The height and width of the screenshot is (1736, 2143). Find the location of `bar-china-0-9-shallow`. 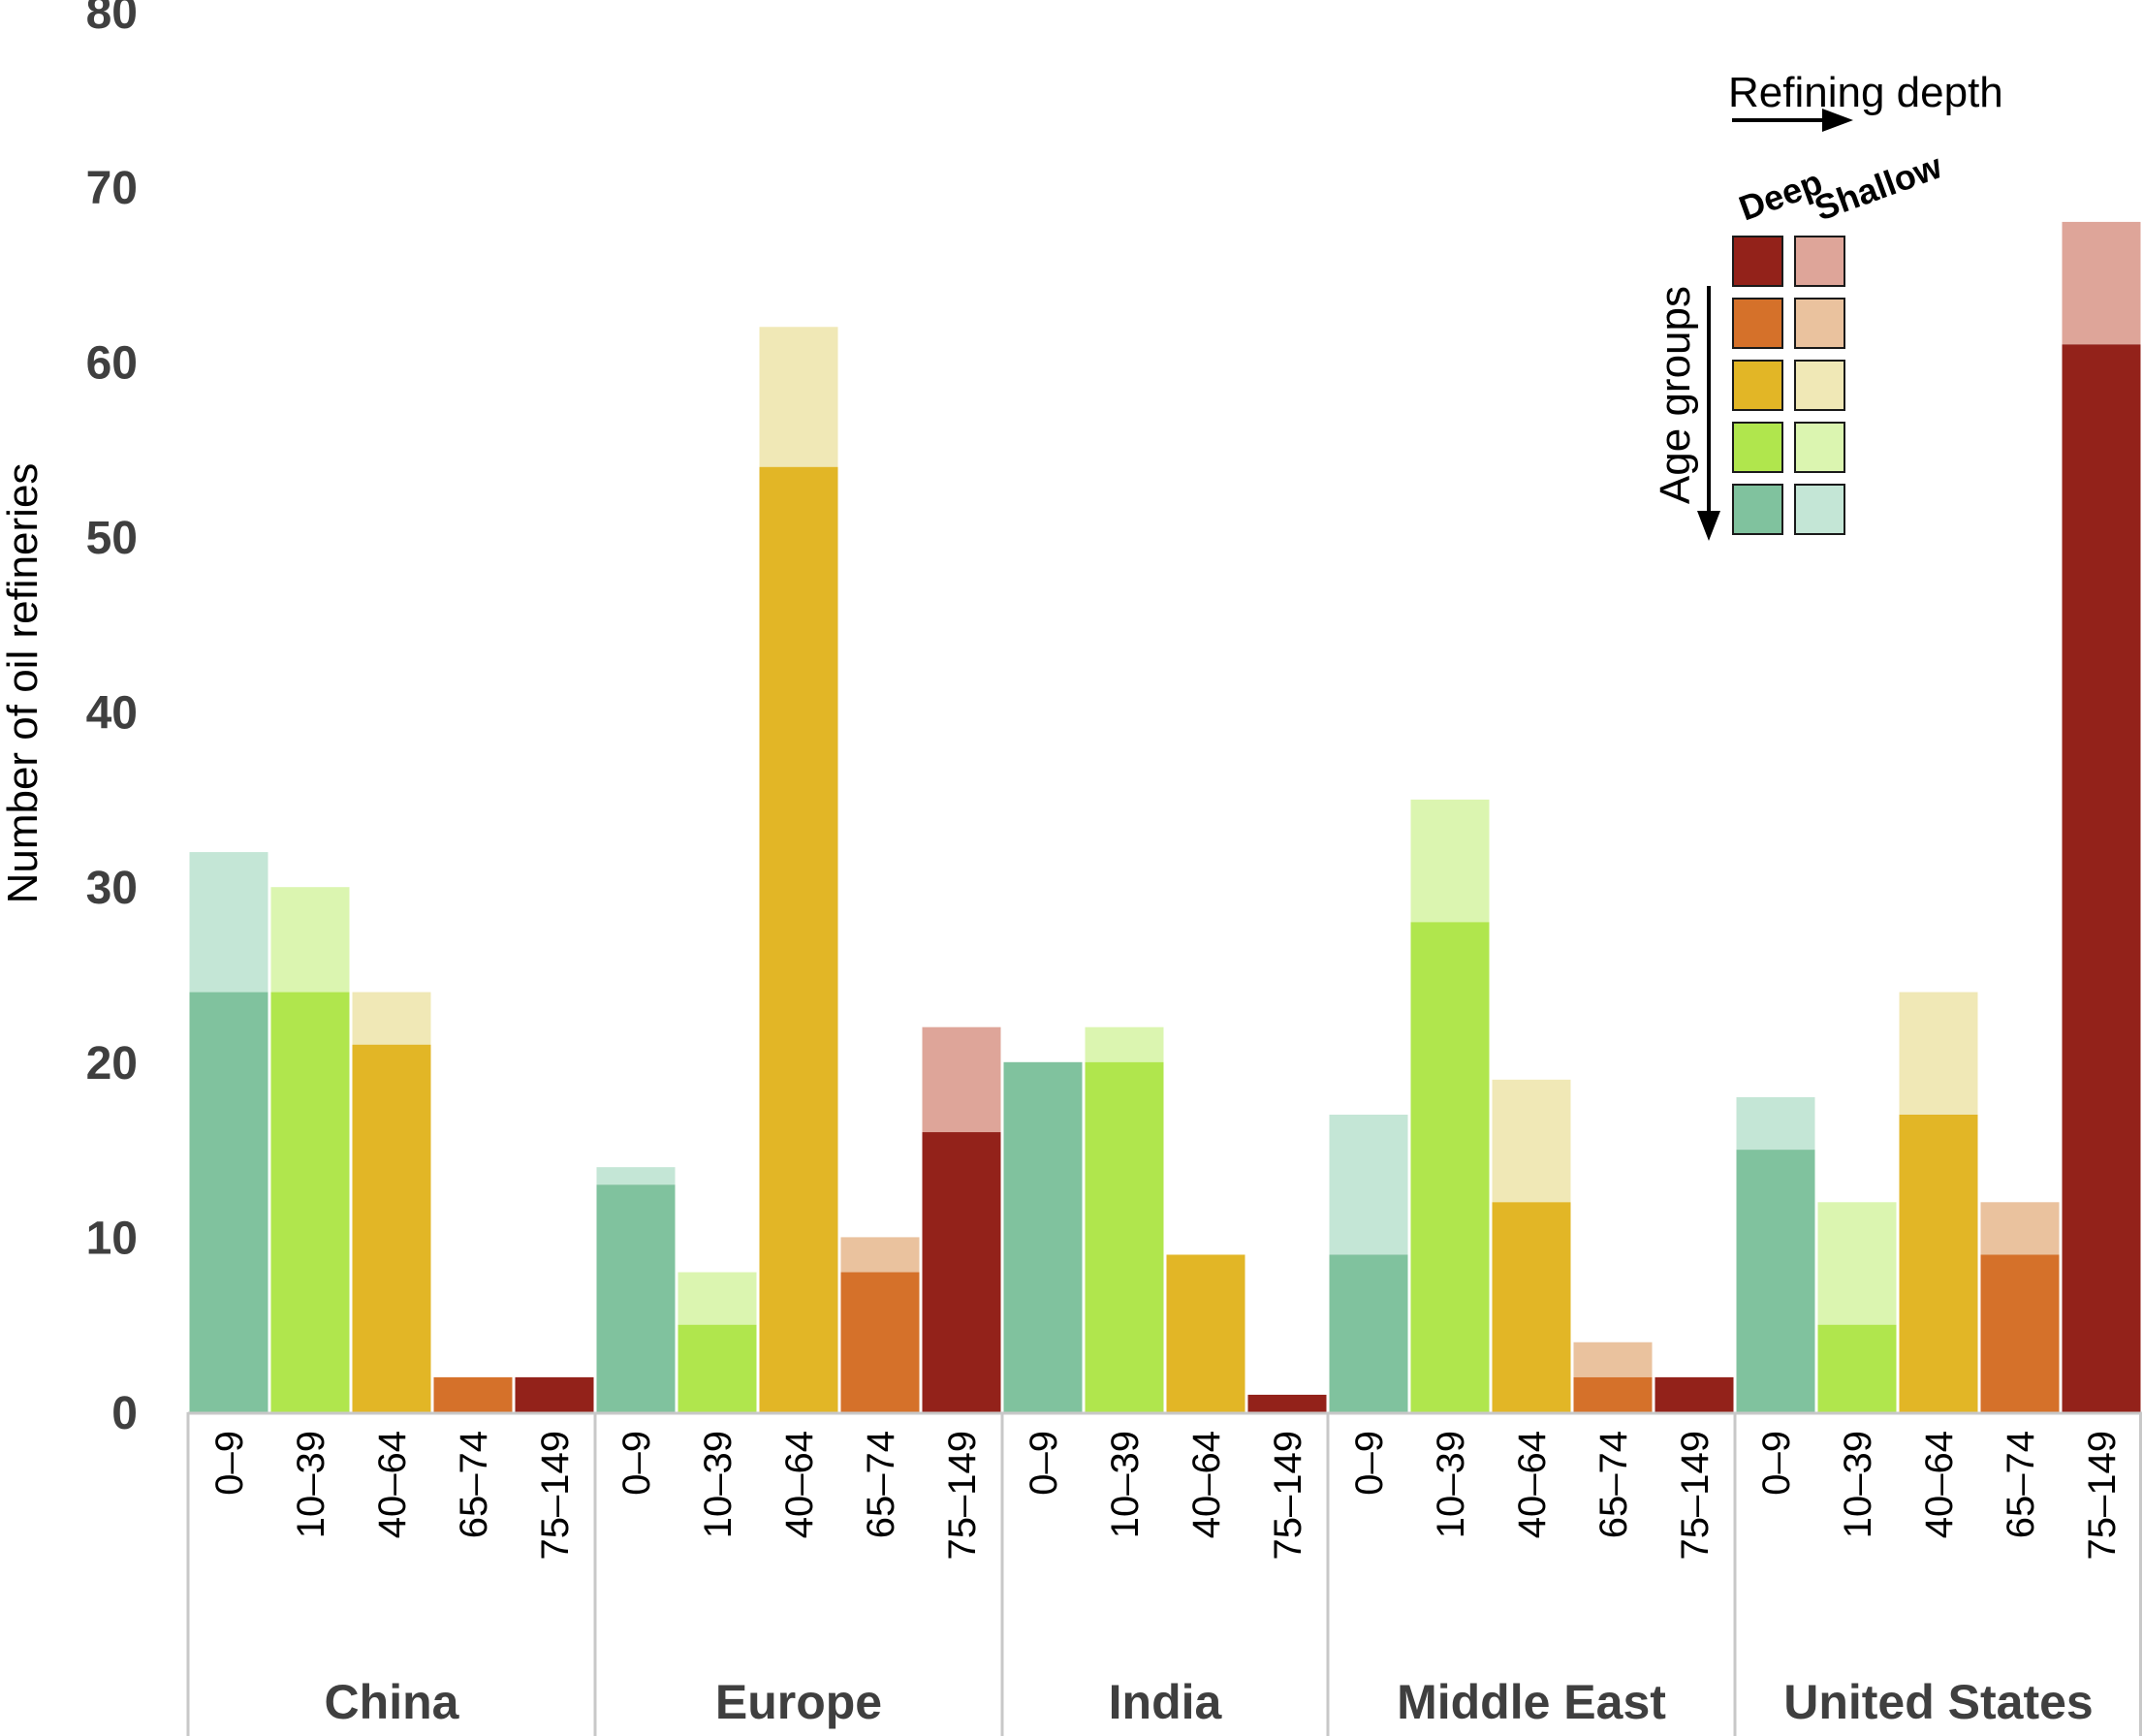

bar-china-0-9-shallow is located at coordinates (228, 922).